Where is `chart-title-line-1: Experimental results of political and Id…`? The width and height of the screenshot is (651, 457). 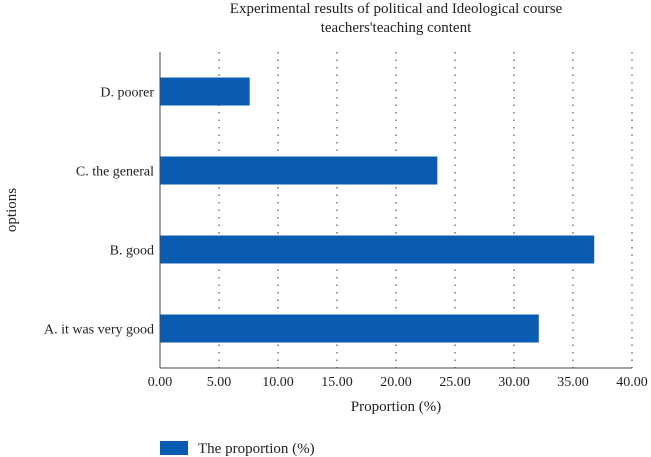 chart-title-line-1: Experimental results of political and Id… is located at coordinates (396, 9).